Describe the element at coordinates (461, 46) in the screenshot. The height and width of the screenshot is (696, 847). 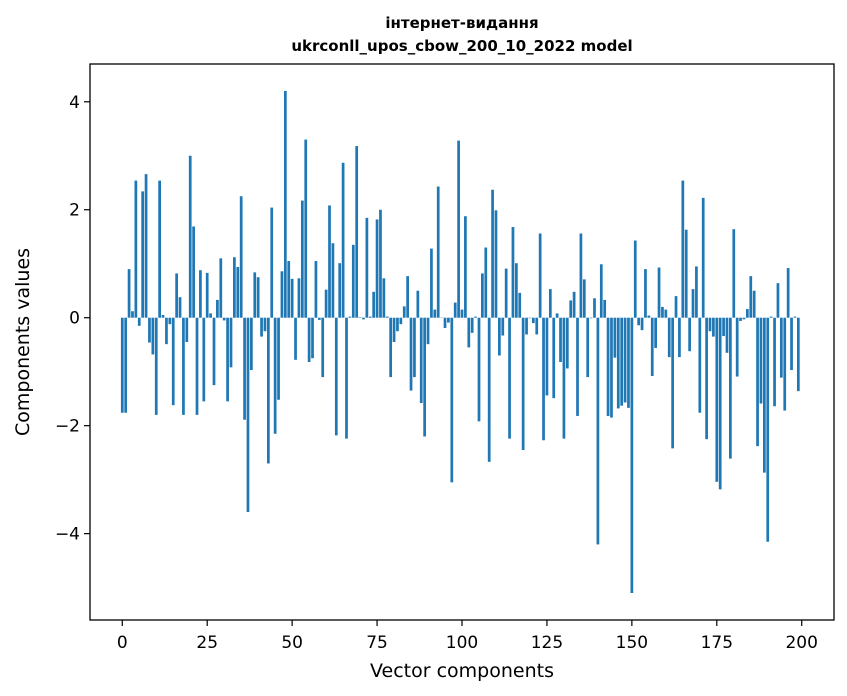
I see `chart-title-line2: ukrconll_upos_cbow_200_10_2022 model` at that location.